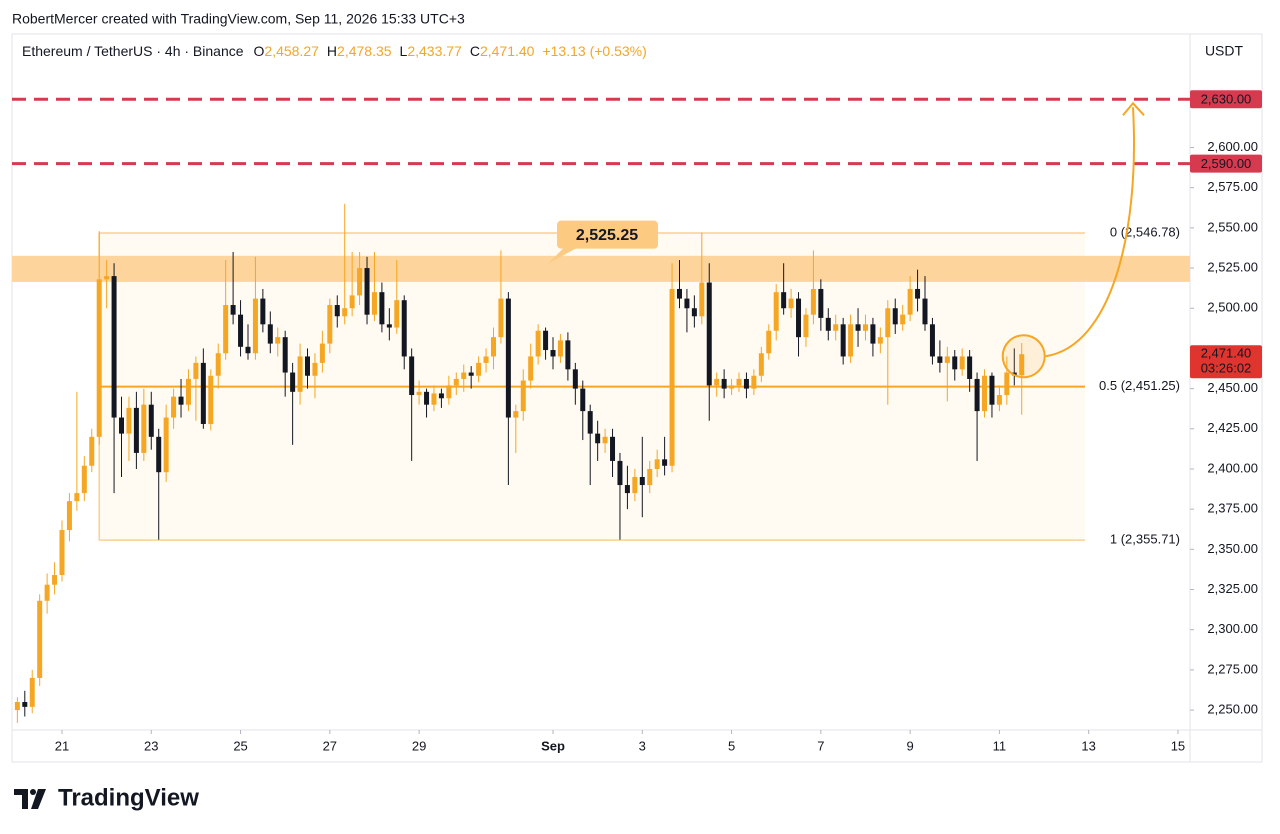 This screenshot has width=1280, height=834. What do you see at coordinates (62, 745) in the screenshot?
I see `x-tick-label: 21` at bounding box center [62, 745].